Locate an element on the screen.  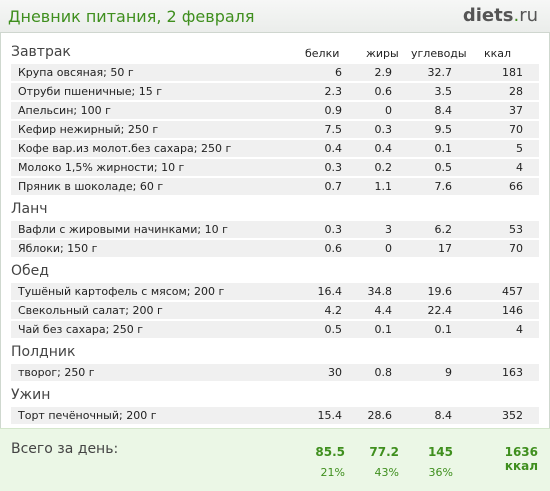
food-row: творог; 250 г 30 0.8 9 163 is located at coordinates (275, 372).